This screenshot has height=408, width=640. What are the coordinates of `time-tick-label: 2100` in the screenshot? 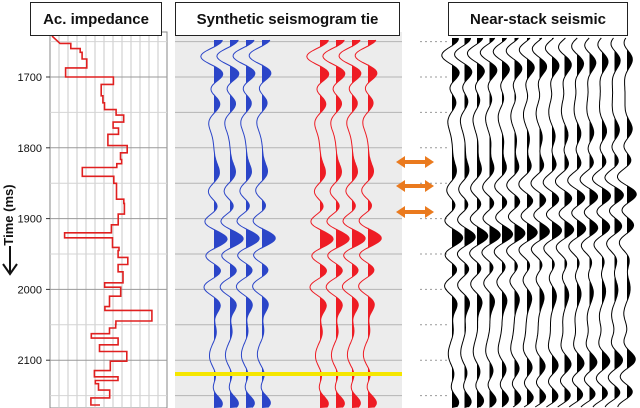 It's located at (30, 361).